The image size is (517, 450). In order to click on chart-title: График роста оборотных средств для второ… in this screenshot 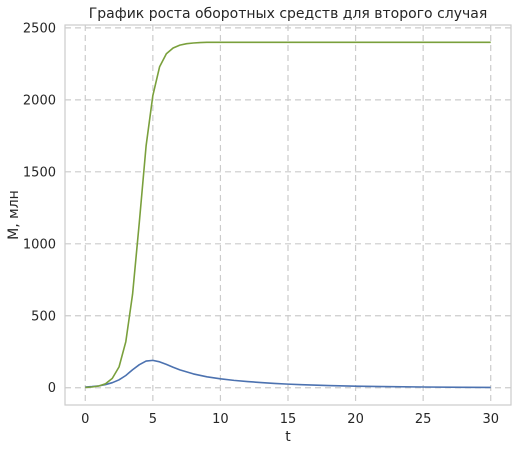, I will do `click(288, 14)`.